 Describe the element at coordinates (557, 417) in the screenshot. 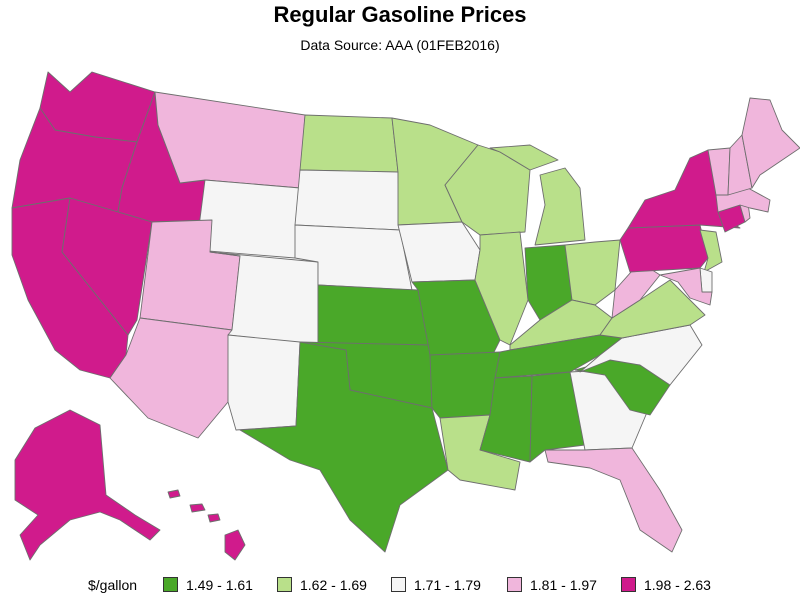

I see `state-AL` at that location.